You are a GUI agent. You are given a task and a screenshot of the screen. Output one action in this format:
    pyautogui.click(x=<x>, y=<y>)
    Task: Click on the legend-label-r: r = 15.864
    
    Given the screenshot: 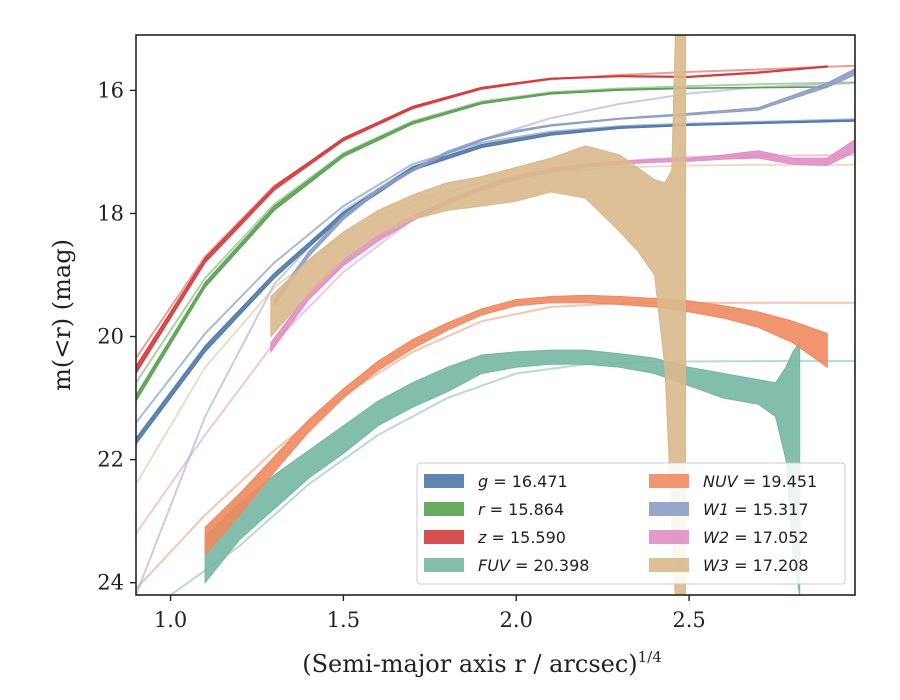 What is the action you would take?
    pyautogui.click(x=521, y=509)
    